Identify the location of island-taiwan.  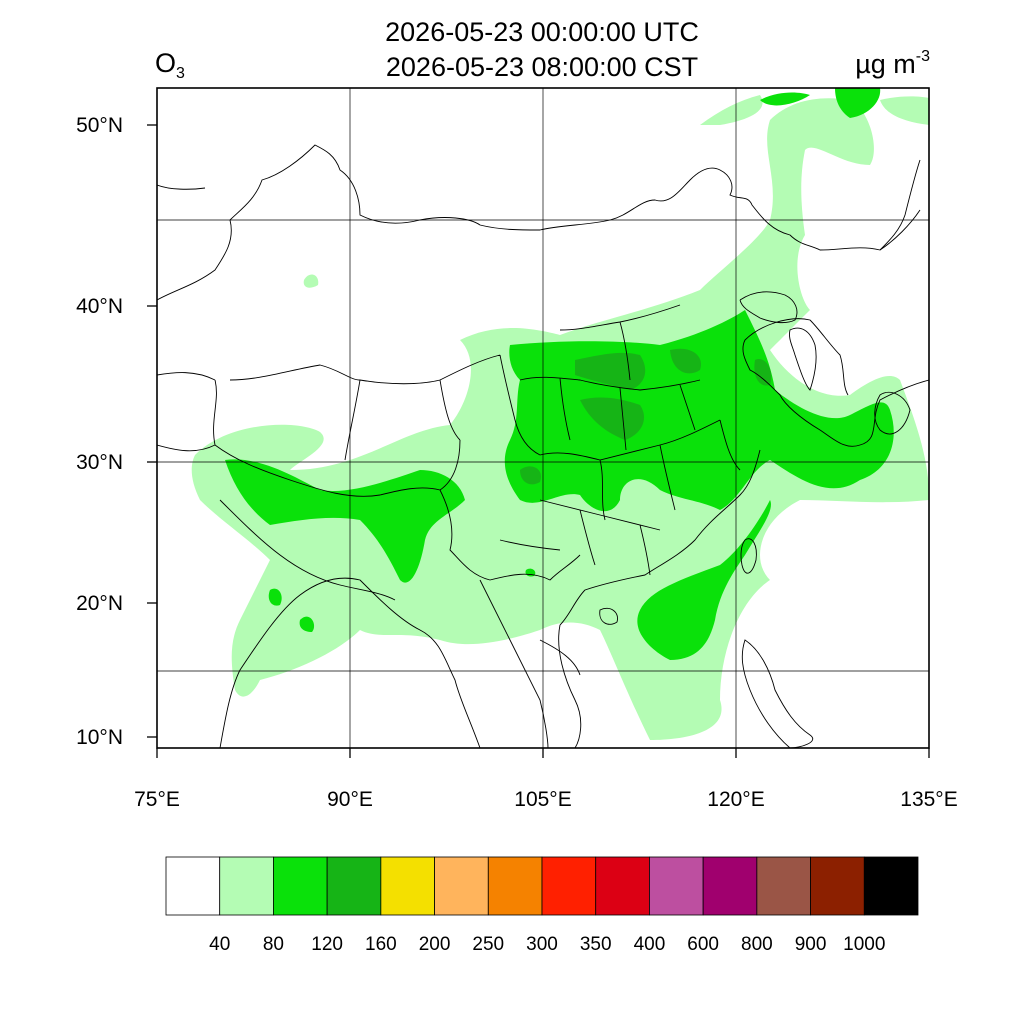
(748, 556).